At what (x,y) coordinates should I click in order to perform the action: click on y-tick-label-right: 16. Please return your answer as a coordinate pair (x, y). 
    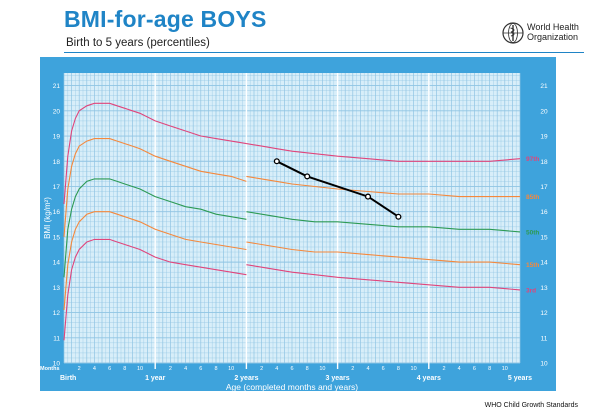
    Looking at the image, I should click on (544, 212).